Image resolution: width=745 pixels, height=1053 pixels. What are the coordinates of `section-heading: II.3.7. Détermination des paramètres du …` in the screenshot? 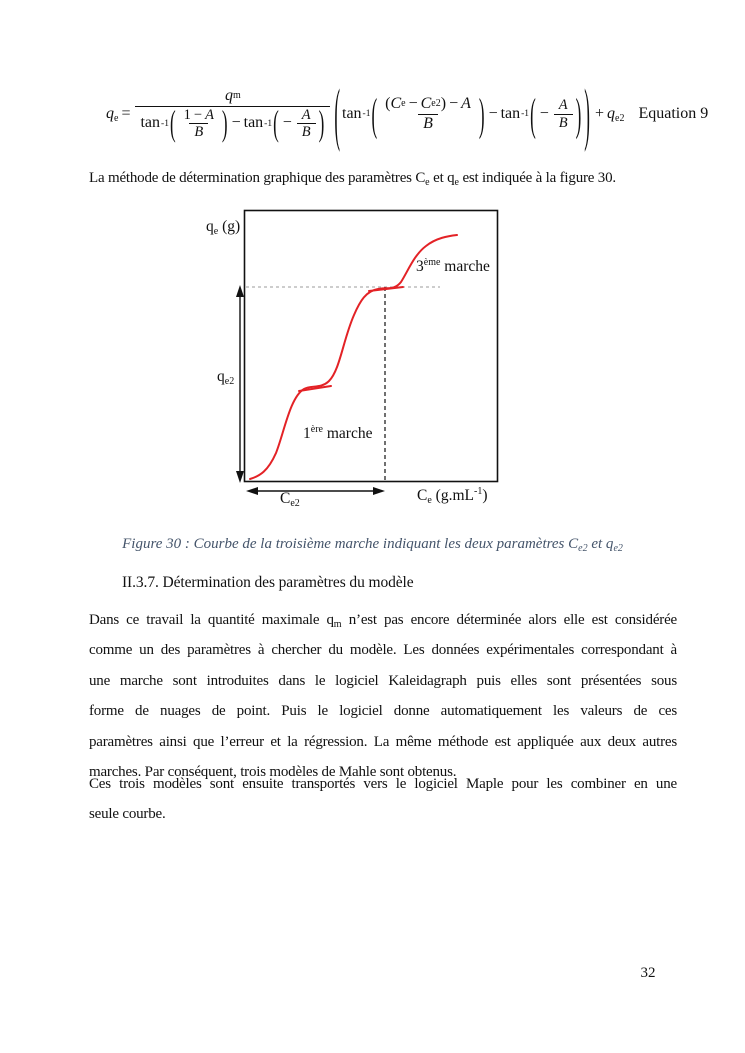 It's located at (268, 582).